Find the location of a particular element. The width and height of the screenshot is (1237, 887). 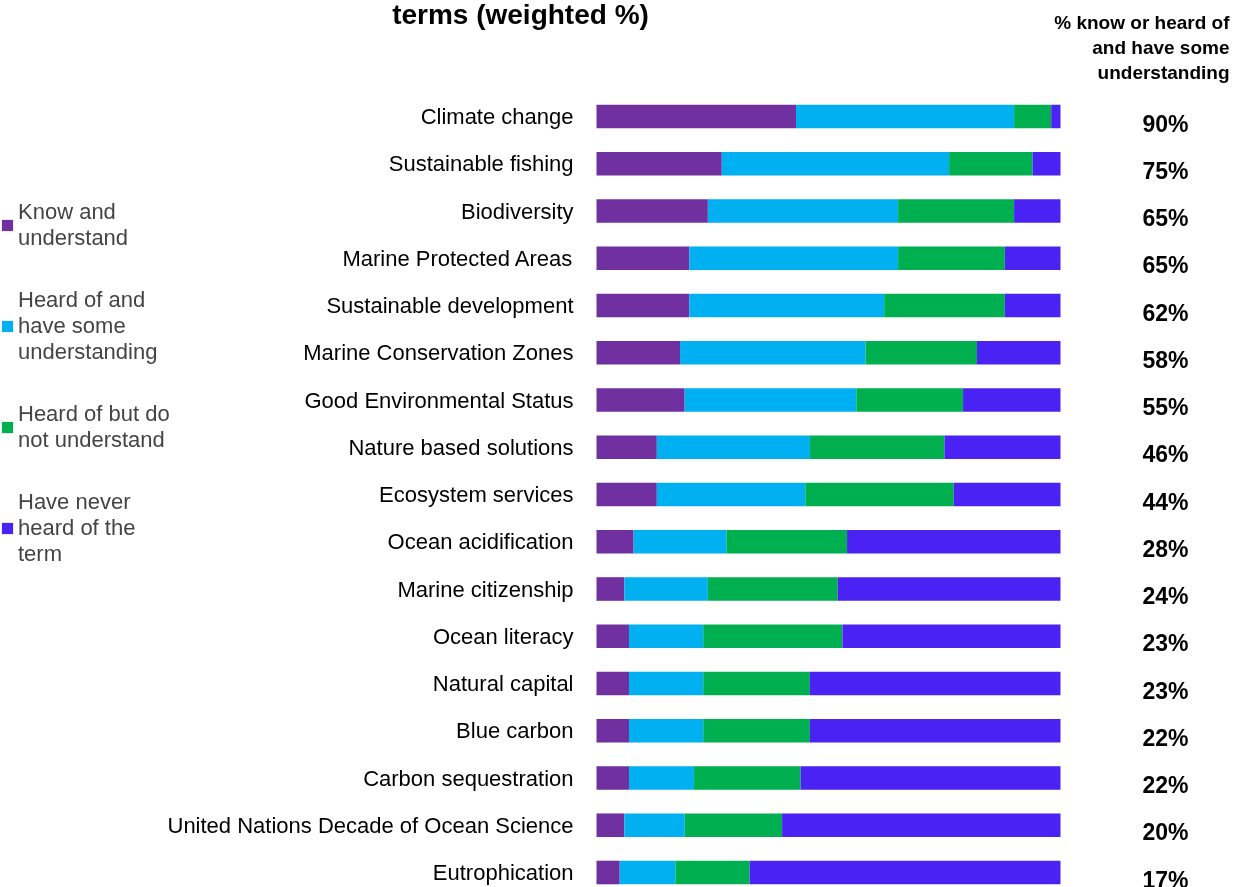

y-tick-label: Eutrophication is located at coordinates (503, 872).